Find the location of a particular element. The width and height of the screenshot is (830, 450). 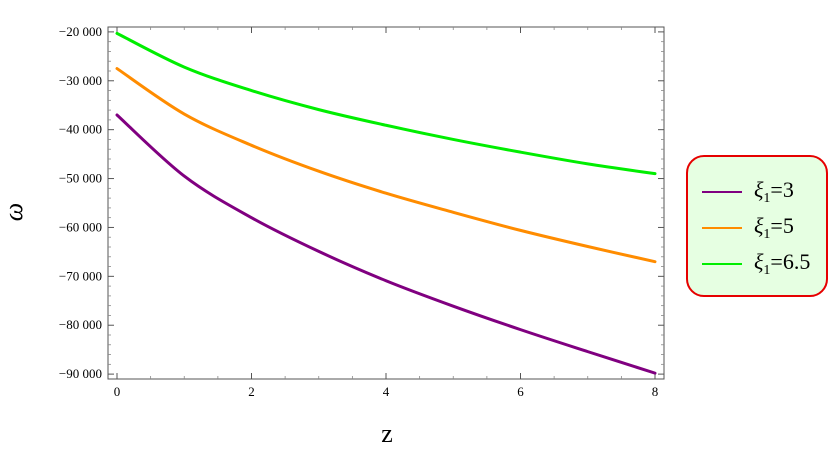

y-axis-title: ω is located at coordinates (14, 212).